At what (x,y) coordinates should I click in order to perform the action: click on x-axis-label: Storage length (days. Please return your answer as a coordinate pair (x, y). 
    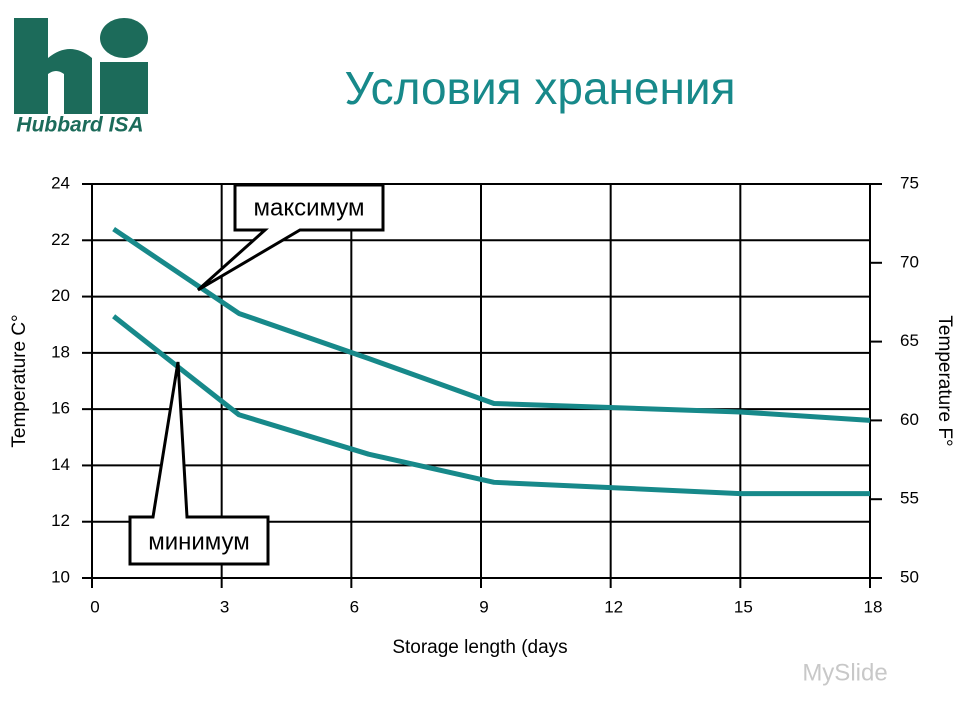
    Looking at the image, I should click on (479, 647).